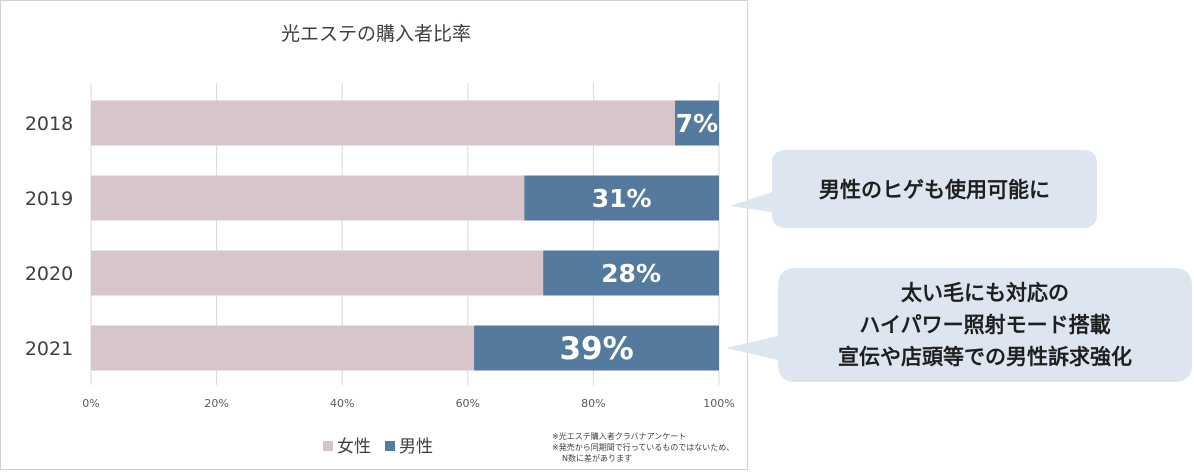  What do you see at coordinates (718, 403) in the screenshot?
I see `tick-label: 100%` at bounding box center [718, 403].